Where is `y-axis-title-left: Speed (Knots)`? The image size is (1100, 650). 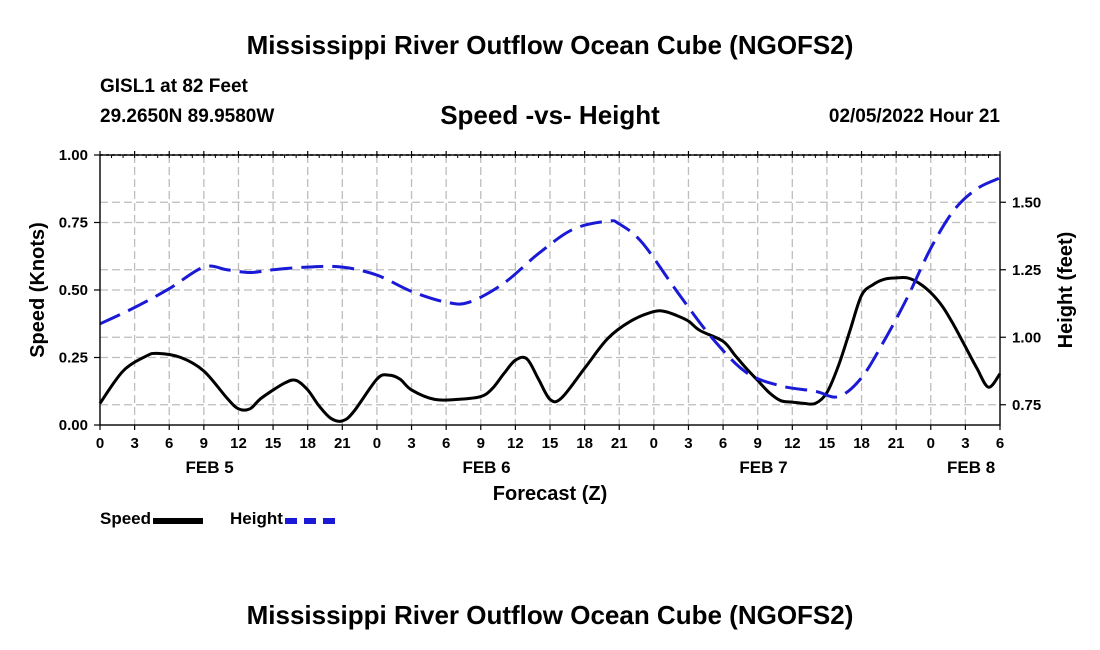 y-axis-title-left: Speed (Knots) is located at coordinates (38, 290).